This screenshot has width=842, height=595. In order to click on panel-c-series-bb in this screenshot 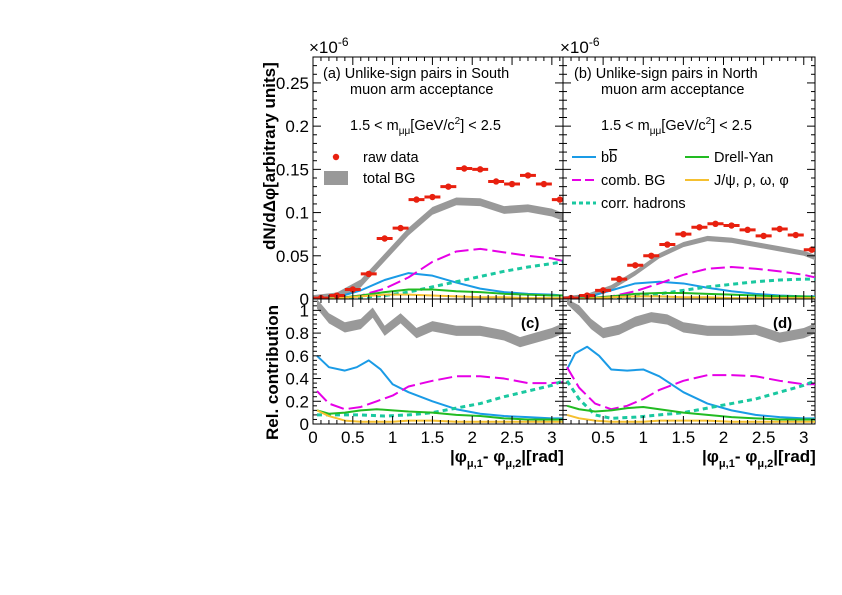, I will do `click(439, 387)`.